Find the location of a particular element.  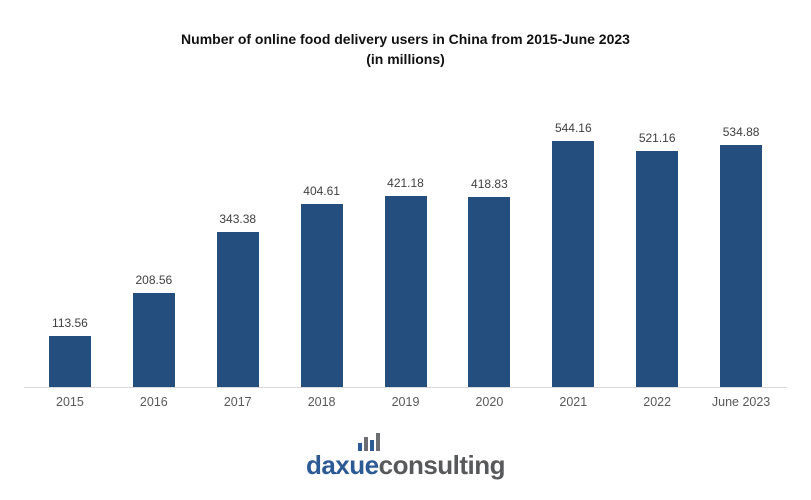

x-axis-label: 2020 is located at coordinates (489, 402).